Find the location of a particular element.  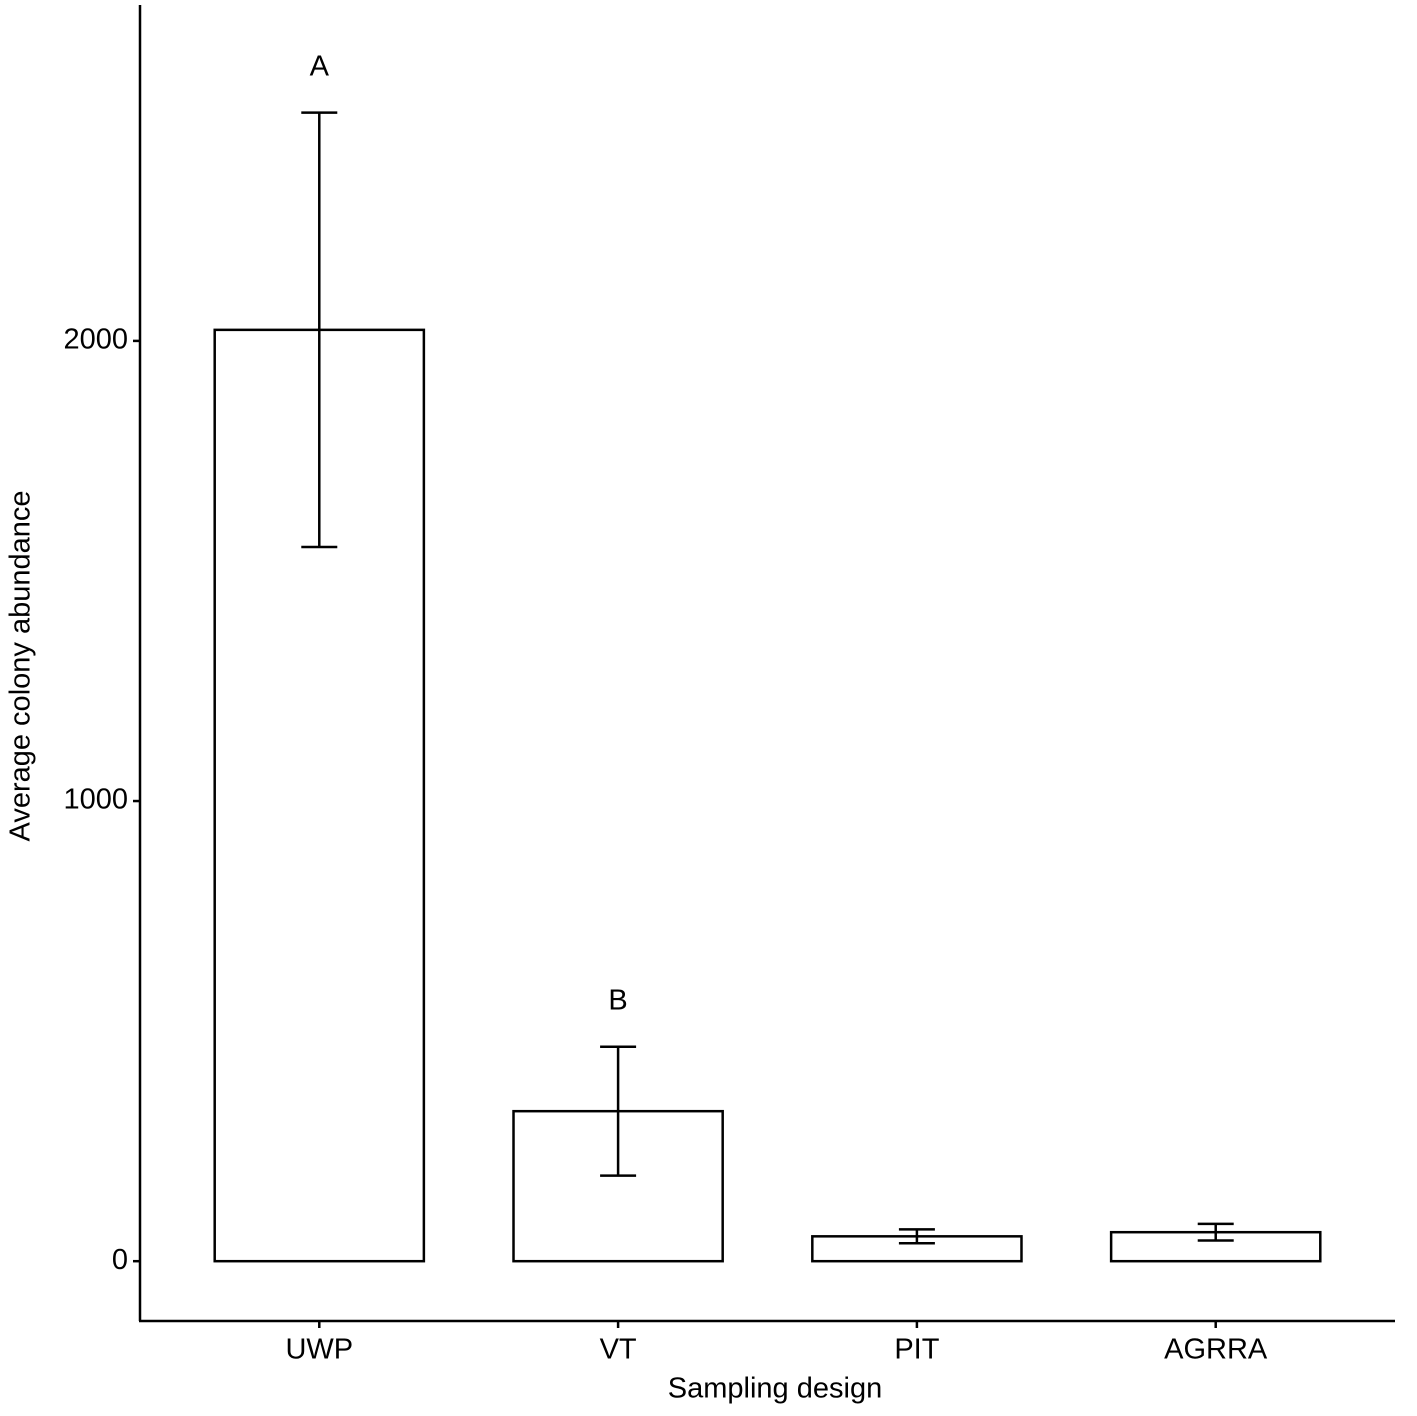

x-axis-title: Sampling design is located at coordinates (775, 1389).